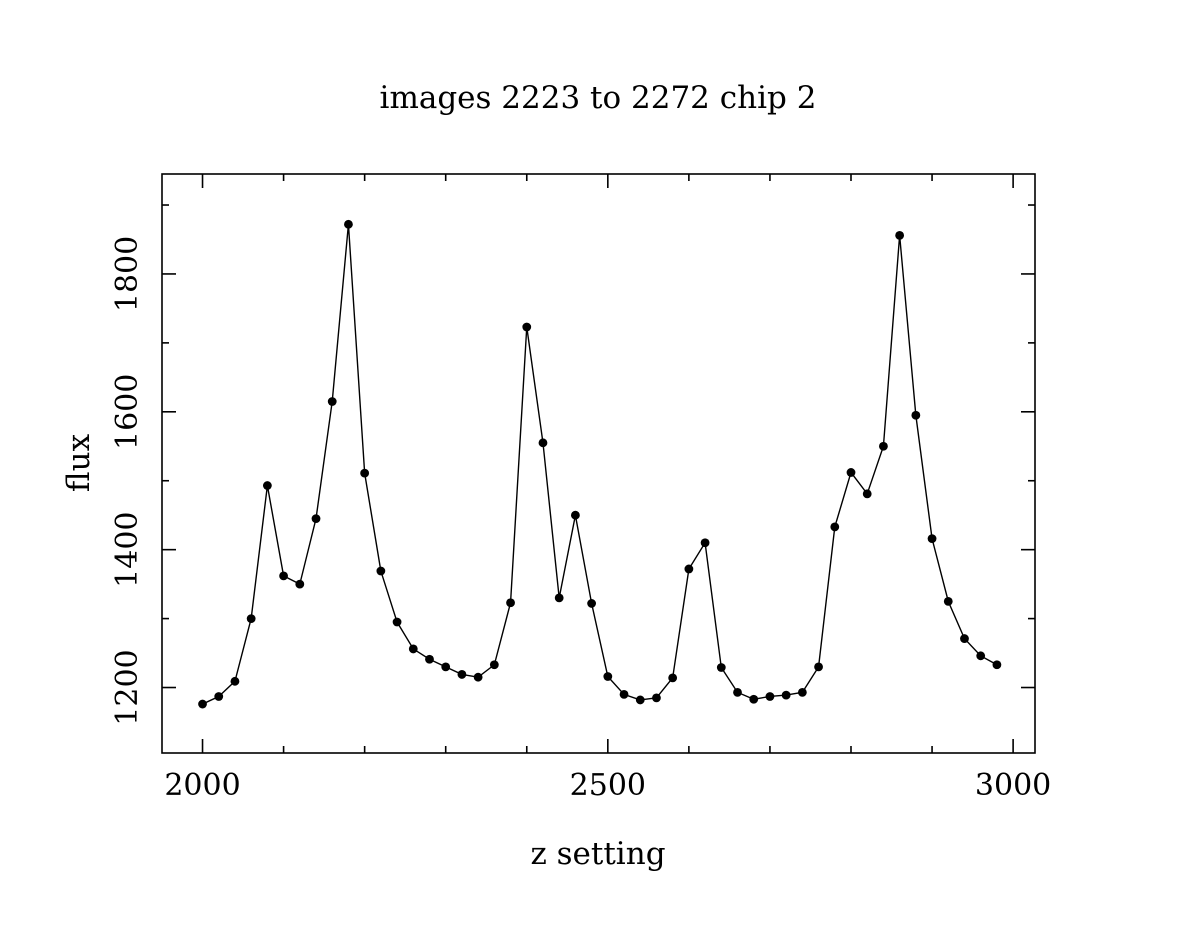 The height and width of the screenshot is (927, 1200). Describe the element at coordinates (127, 687) in the screenshot. I see `y-tick-label-0: 1200` at that location.